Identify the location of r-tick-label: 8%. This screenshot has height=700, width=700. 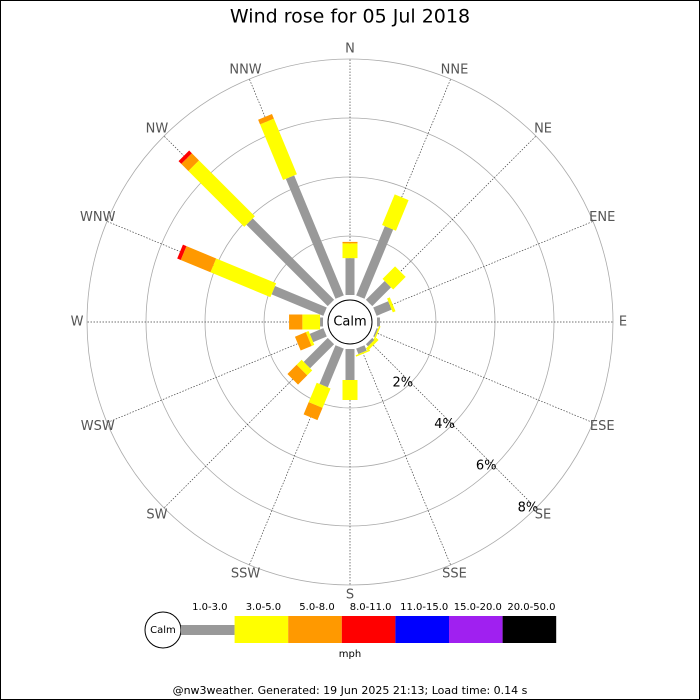
(528, 507).